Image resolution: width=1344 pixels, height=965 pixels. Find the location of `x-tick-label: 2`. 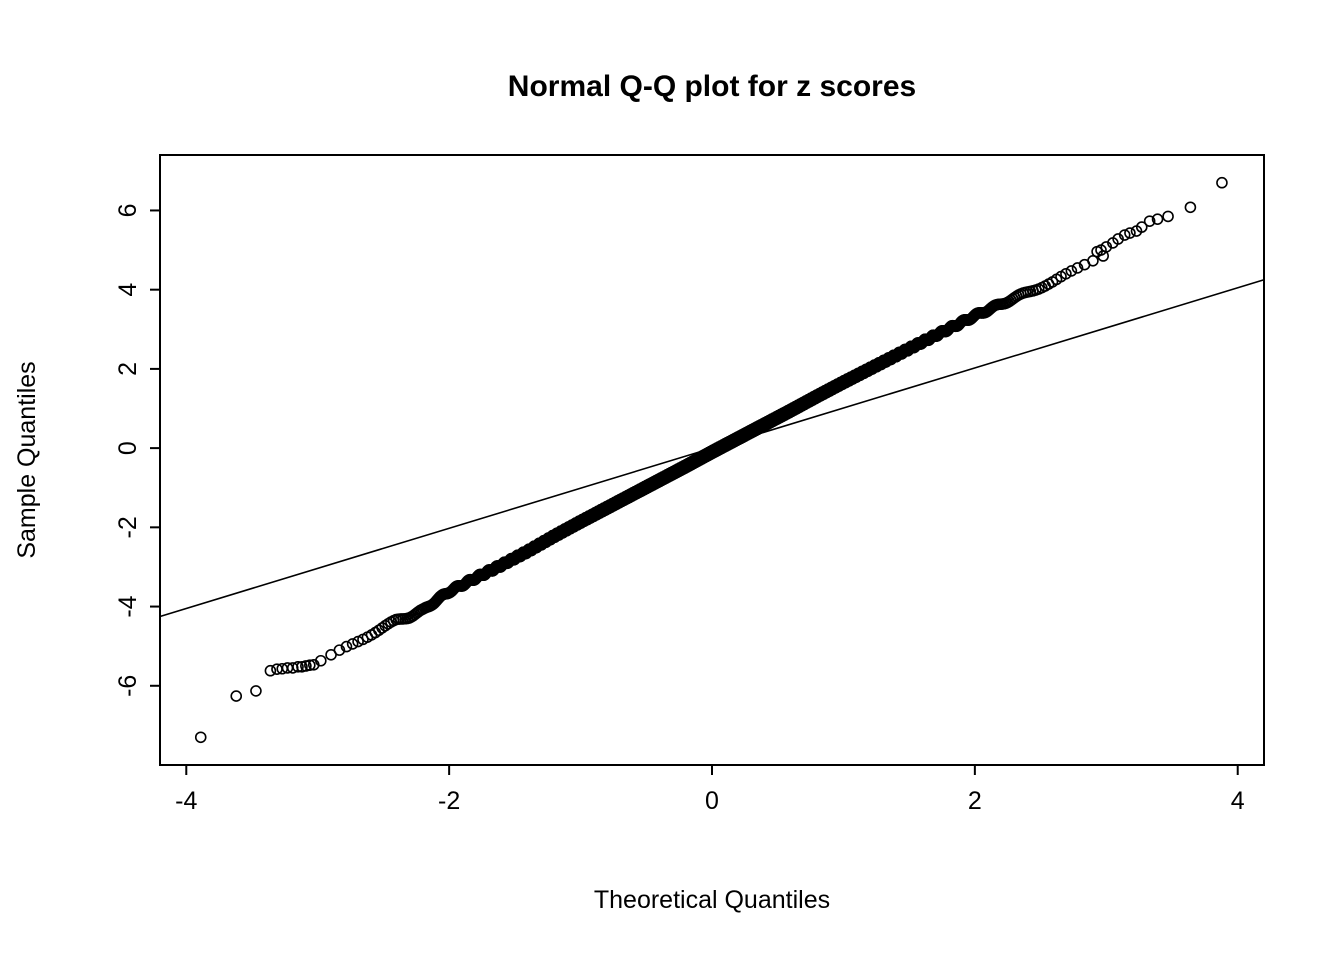

x-tick-label: 2 is located at coordinates (975, 801).